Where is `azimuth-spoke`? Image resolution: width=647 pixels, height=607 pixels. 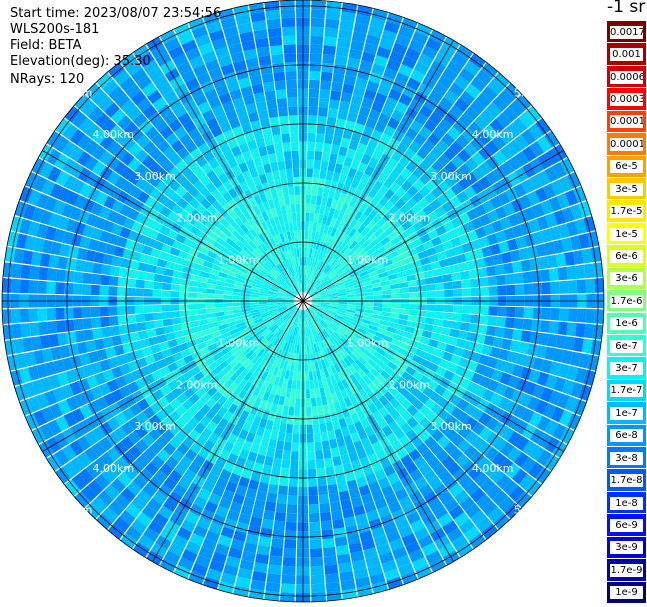
azimuth-spoke is located at coordinates (433, 376).